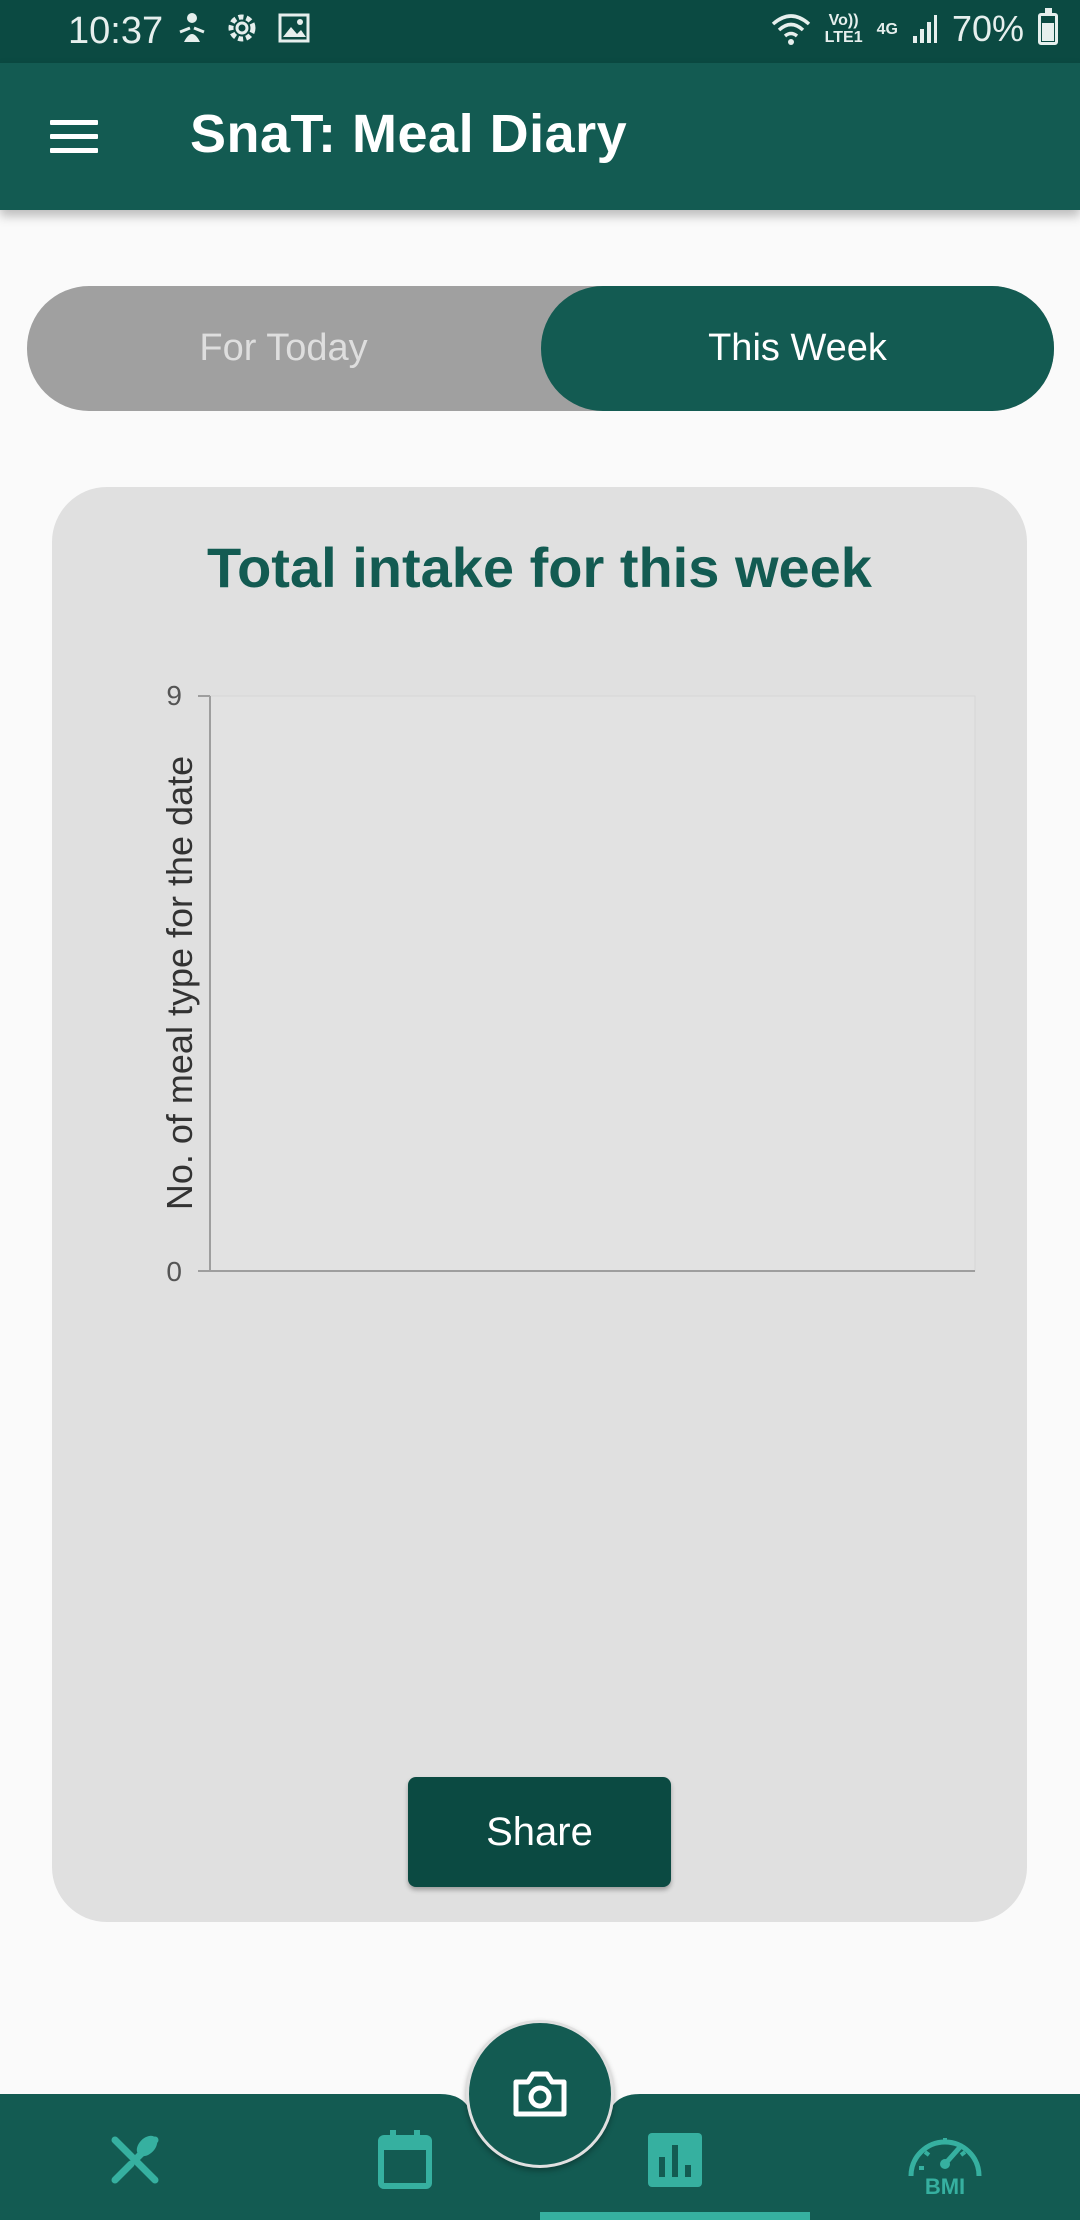 The width and height of the screenshot is (1080, 2220). Describe the element at coordinates (887, 29) in the screenshot. I see `network-type: 4G` at that location.